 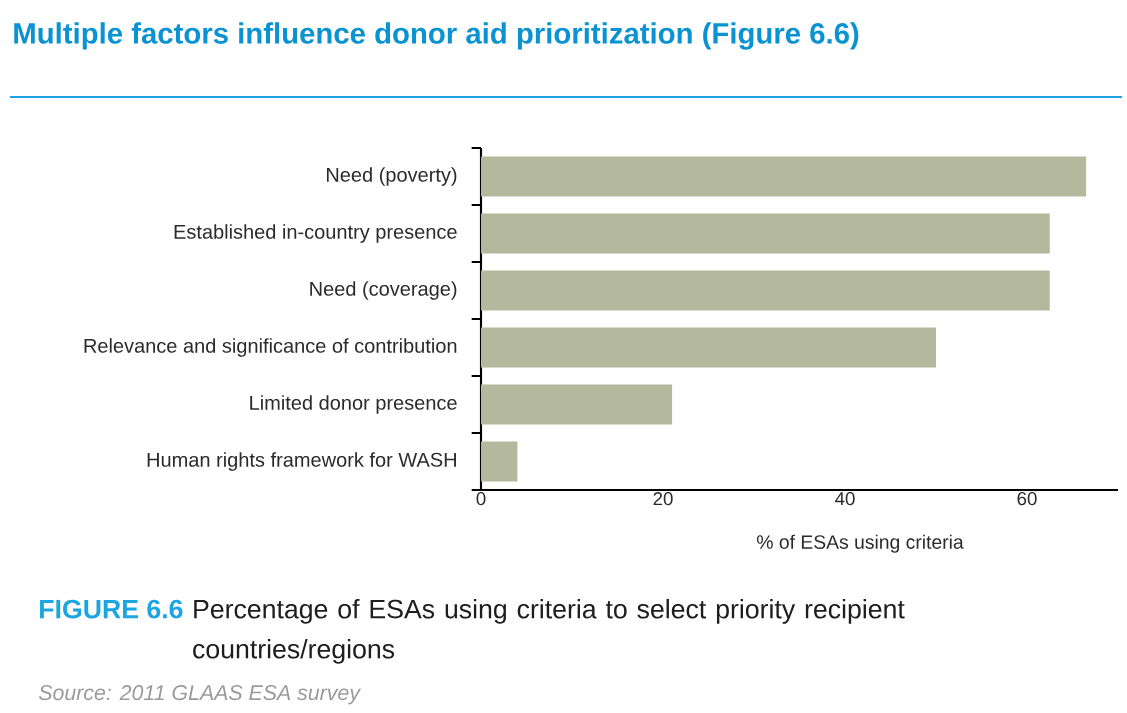 I want to click on chart-title: Multiple factors influence donor aid prioritization (Figure 6.6), so click(x=436, y=36).